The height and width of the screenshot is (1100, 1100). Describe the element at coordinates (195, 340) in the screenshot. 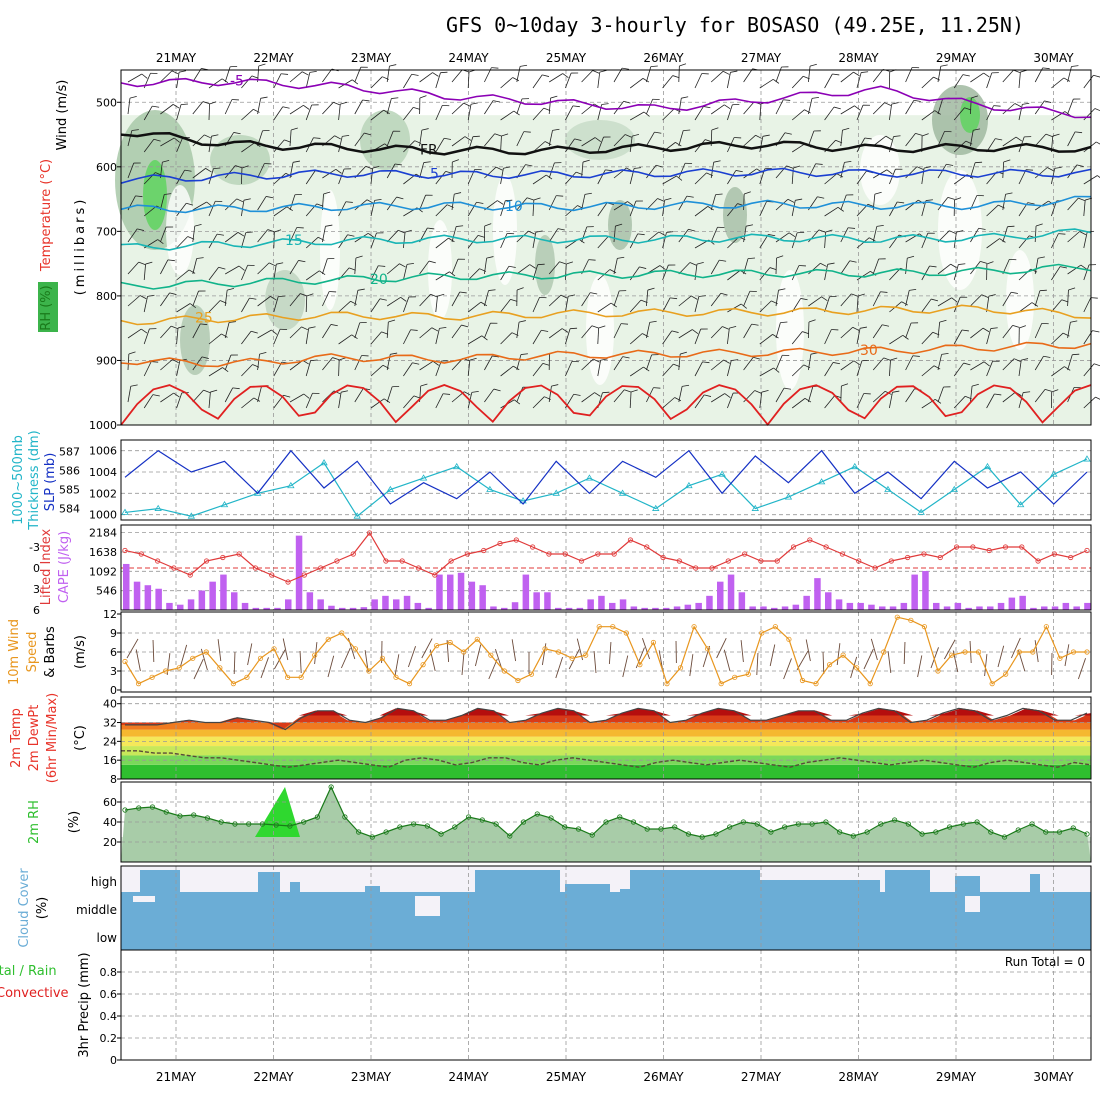

I see `rh-shading-blob` at that location.